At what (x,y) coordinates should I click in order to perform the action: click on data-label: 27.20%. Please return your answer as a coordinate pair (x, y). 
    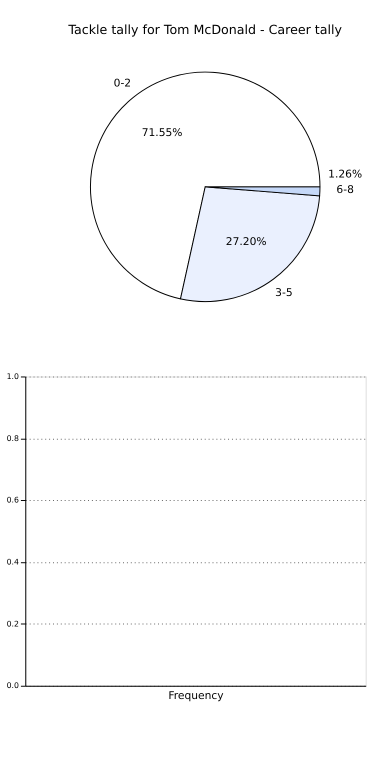
    Looking at the image, I should click on (246, 241).